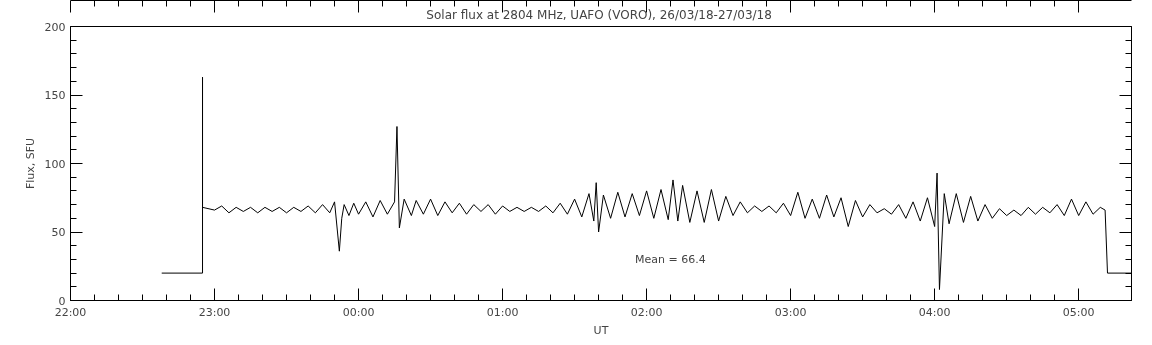 This screenshot has height=345, width=1152. What do you see at coordinates (55, 164) in the screenshot?
I see `y-tick-label: 100` at bounding box center [55, 164].